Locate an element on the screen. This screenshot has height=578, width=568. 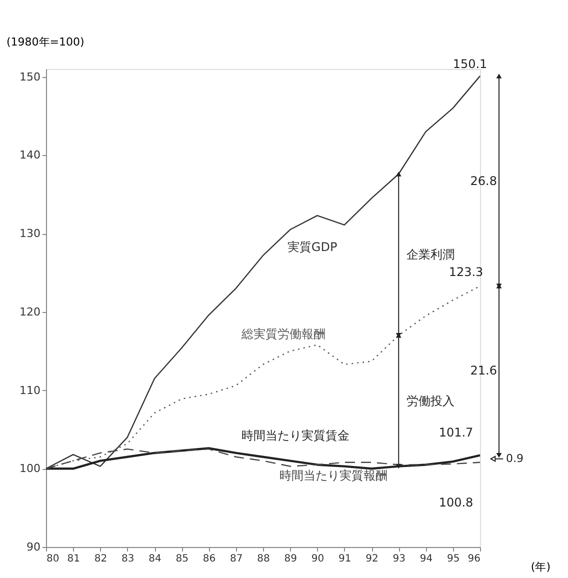
data-label: 100.8 is located at coordinates (456, 502).